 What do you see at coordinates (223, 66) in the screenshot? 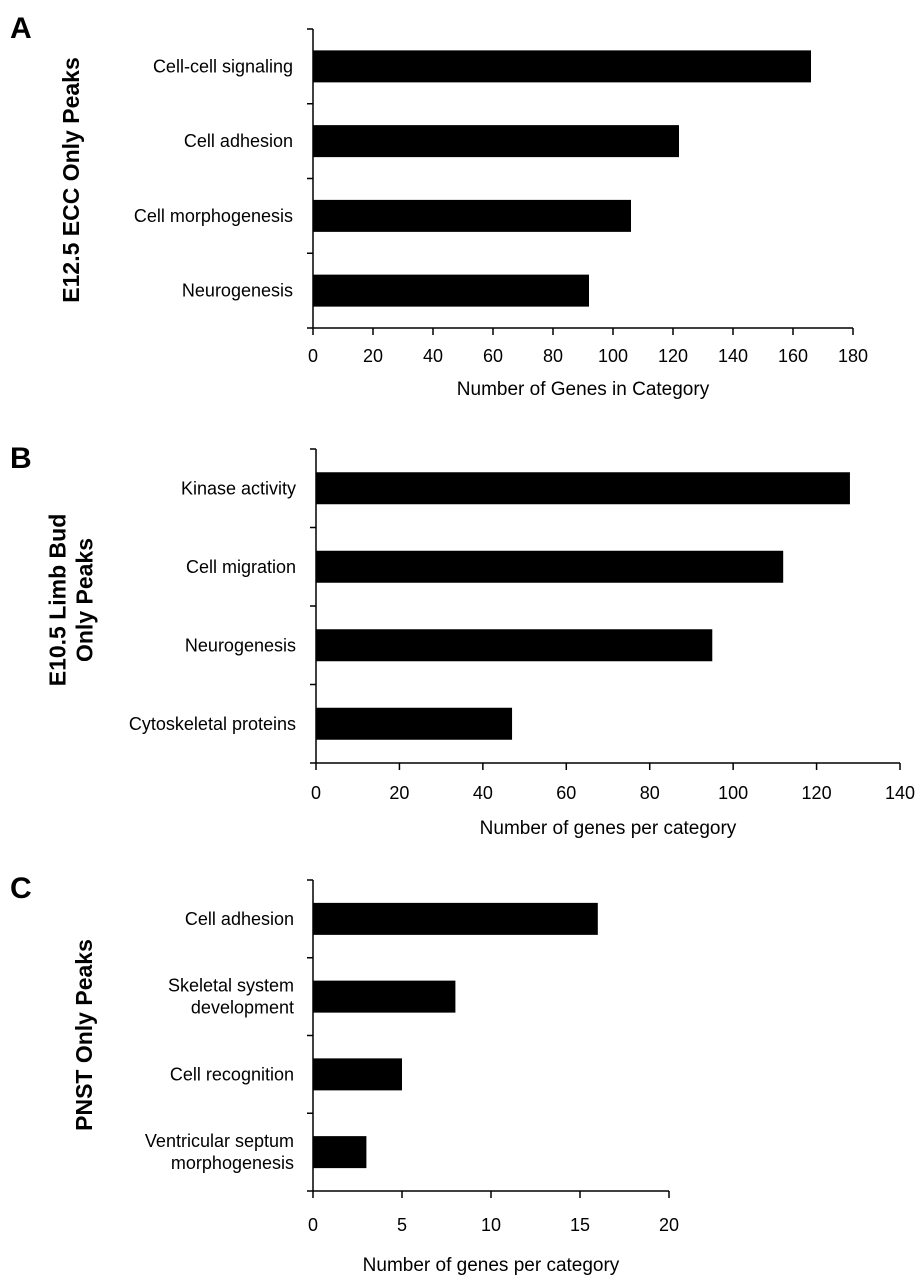
I see `category-label: Cell-cell signaling` at bounding box center [223, 66].